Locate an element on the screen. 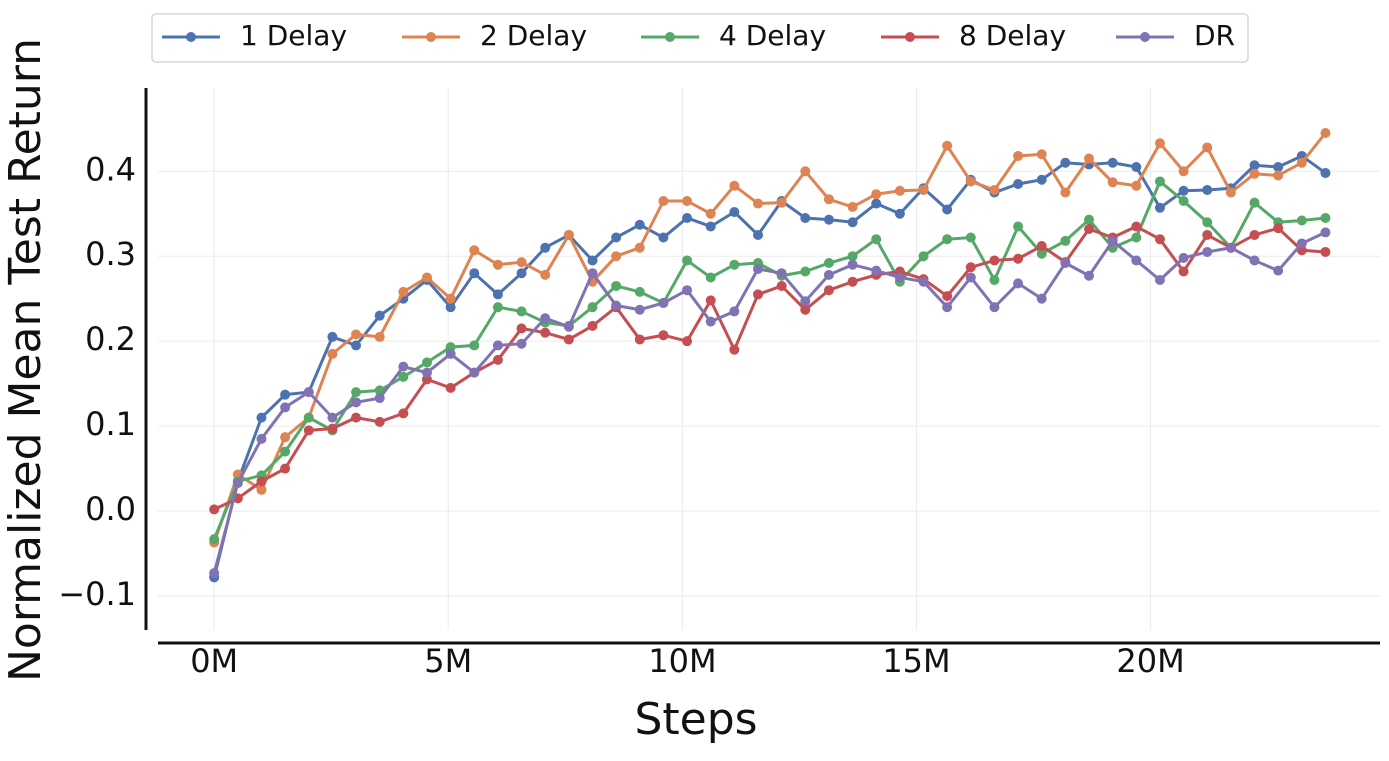  y-tick-label: 0.0 is located at coordinates (110, 509).